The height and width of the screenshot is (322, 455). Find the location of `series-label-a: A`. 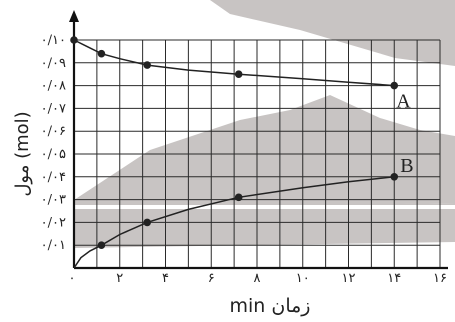

series-label-a: A is located at coordinates (403, 102).